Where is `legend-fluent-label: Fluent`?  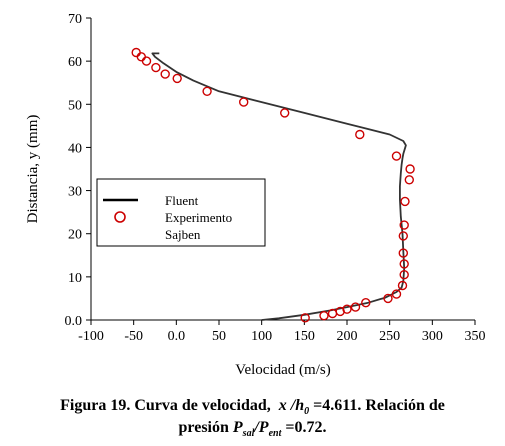 legend-fluent-label: Fluent is located at coordinates (182, 200).